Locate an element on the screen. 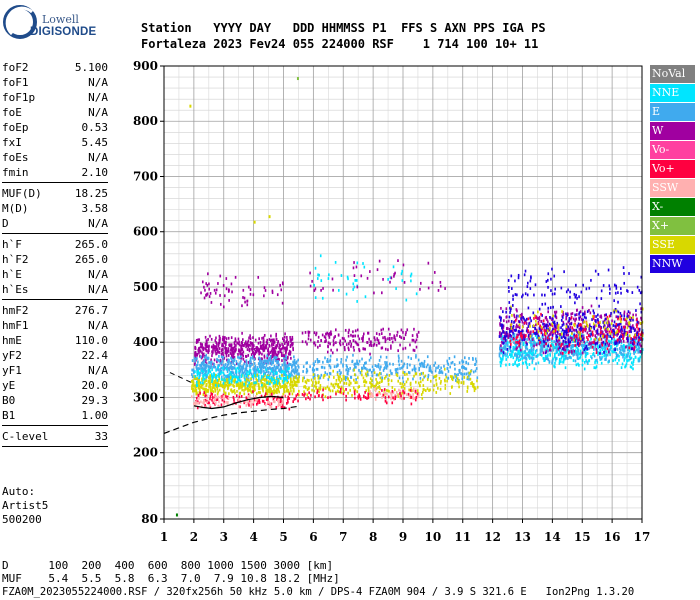  param-row: h`F2 265.0 is located at coordinates (55, 259).